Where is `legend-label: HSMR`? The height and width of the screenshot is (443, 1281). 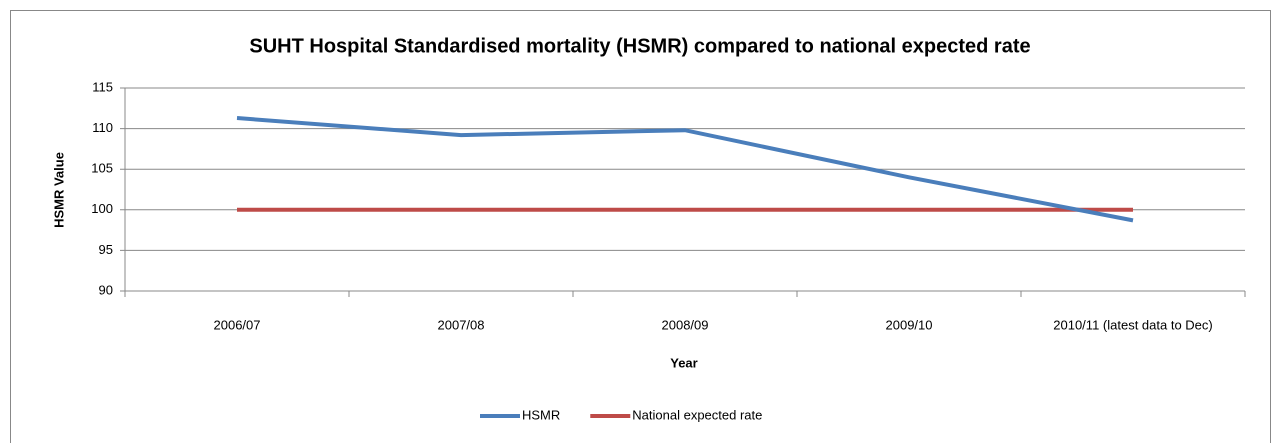 legend-label: HSMR is located at coordinates (541, 414).